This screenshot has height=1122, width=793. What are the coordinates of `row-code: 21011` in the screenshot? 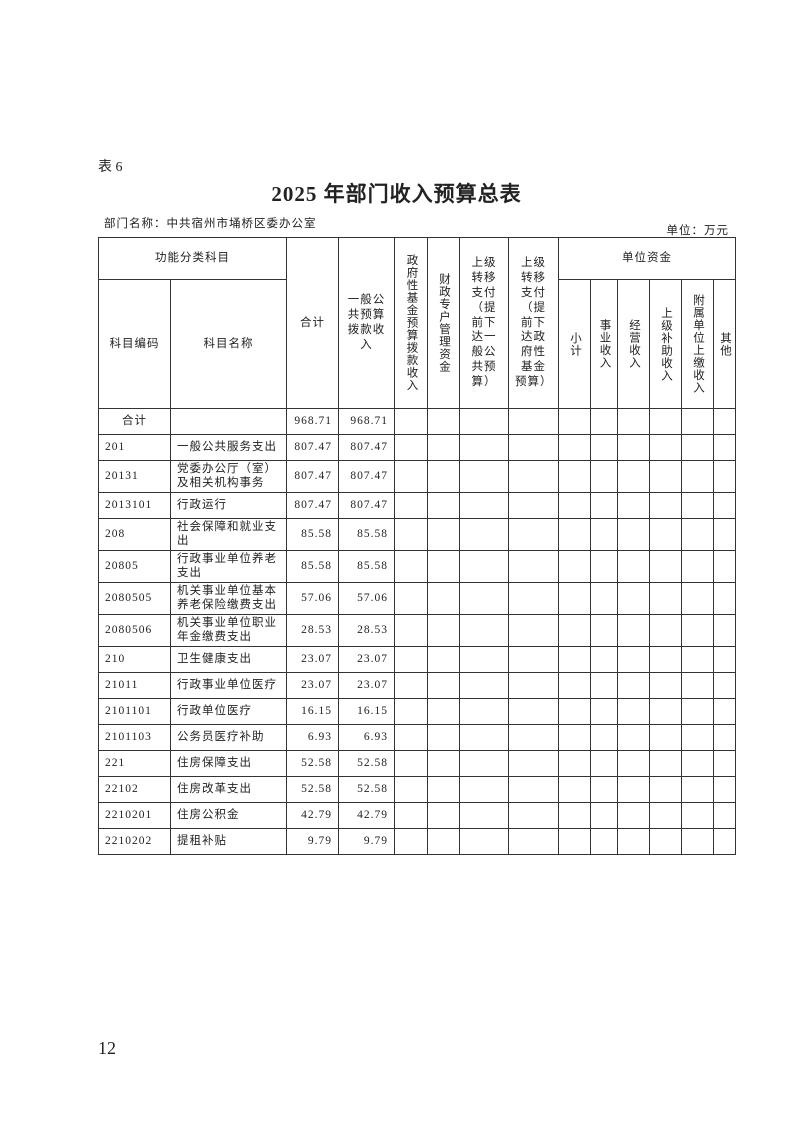 It's located at (134, 685).